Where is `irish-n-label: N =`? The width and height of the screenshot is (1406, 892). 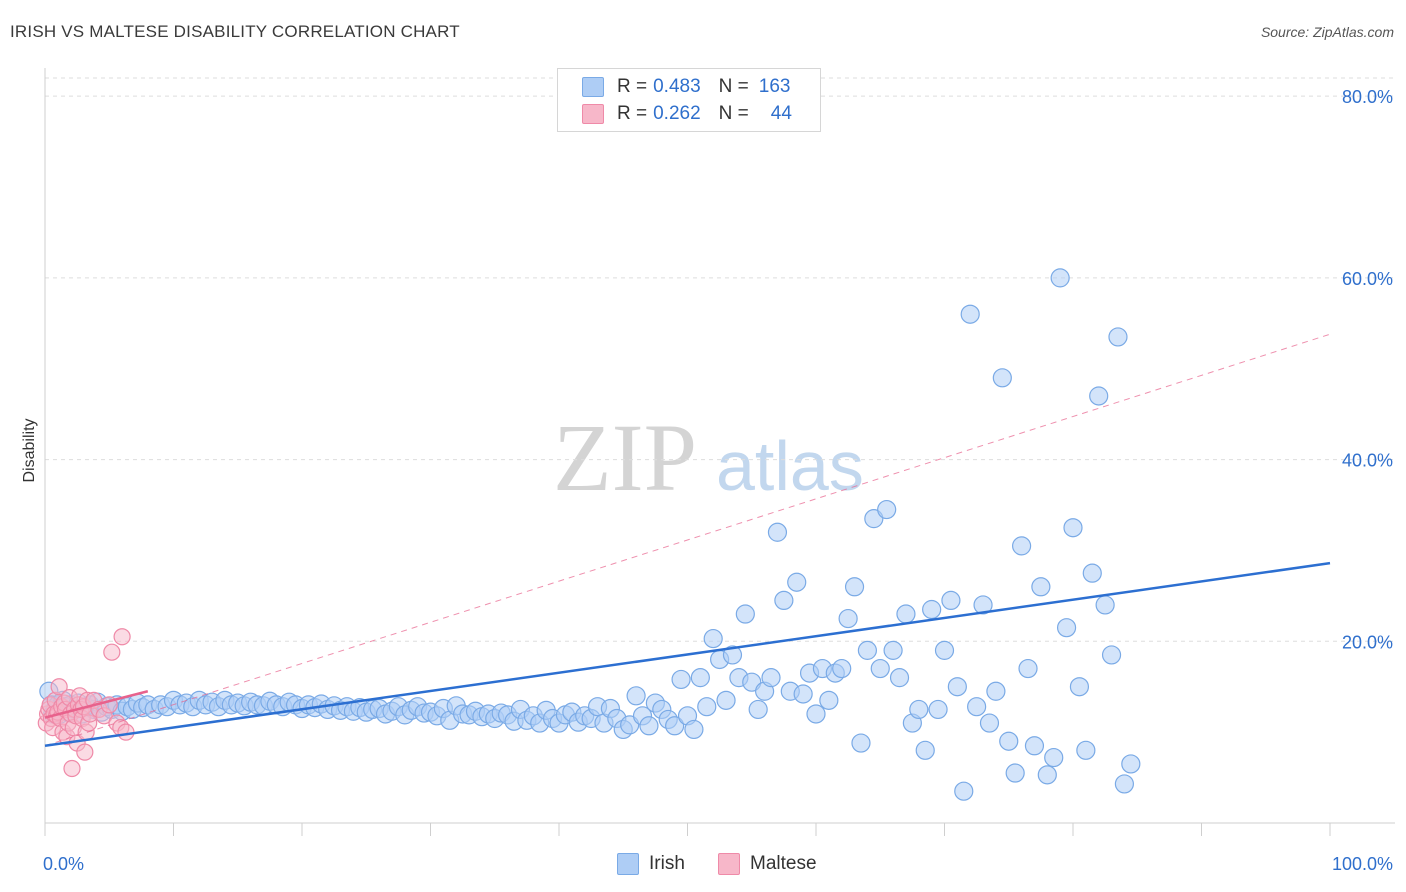 irish-n-label: N = is located at coordinates (733, 86).